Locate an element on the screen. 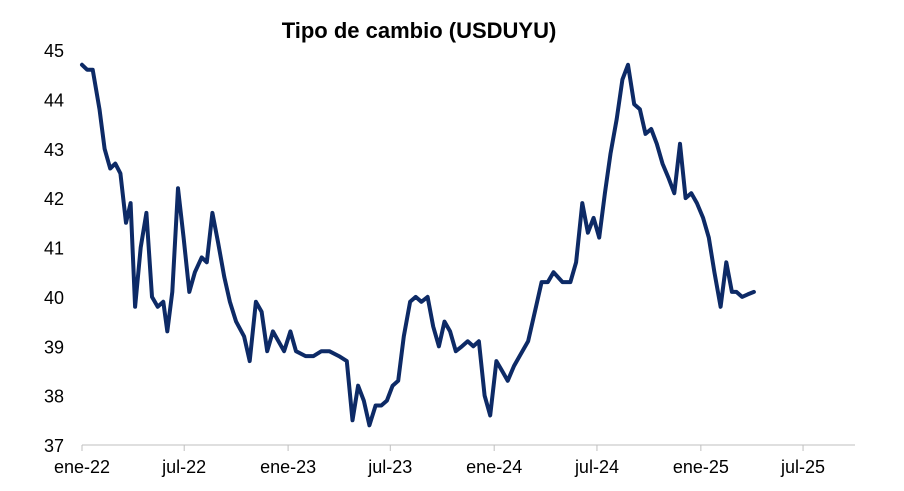 The image size is (904, 491). y-tick-label: 43 is located at coordinates (54, 150).